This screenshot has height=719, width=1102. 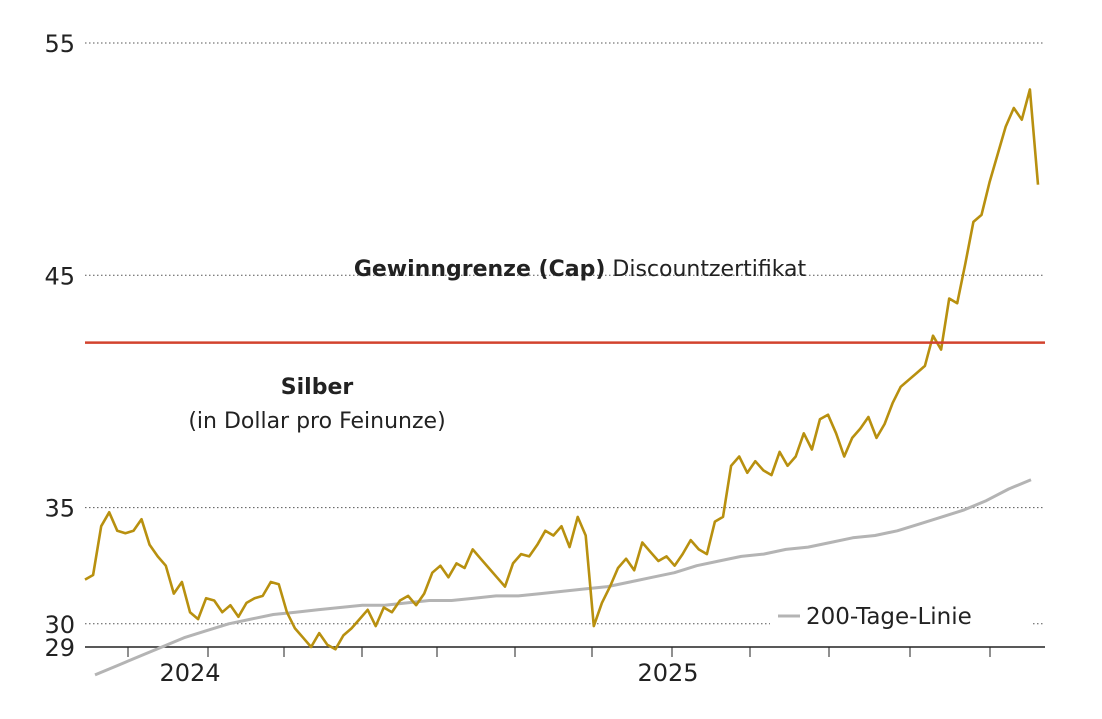 I want to click on ma-legend-bg, so click(x=901, y=615).